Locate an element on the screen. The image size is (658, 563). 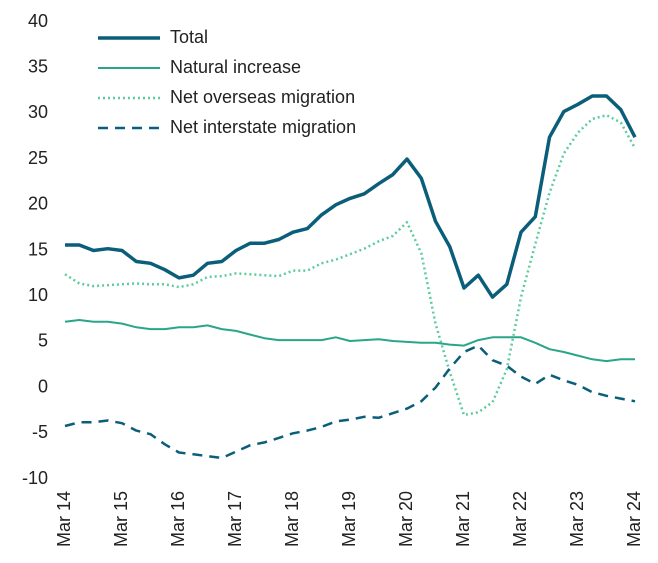
y-tick-label: 0 is located at coordinates (43, 386).